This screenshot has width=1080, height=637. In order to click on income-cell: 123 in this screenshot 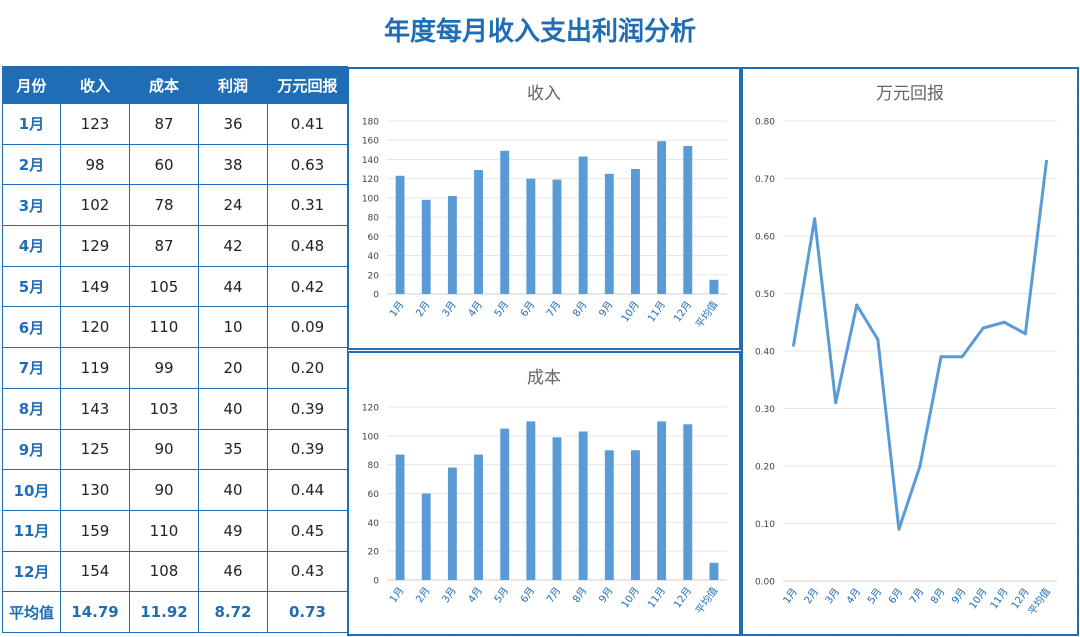, I will do `click(95, 124)`.